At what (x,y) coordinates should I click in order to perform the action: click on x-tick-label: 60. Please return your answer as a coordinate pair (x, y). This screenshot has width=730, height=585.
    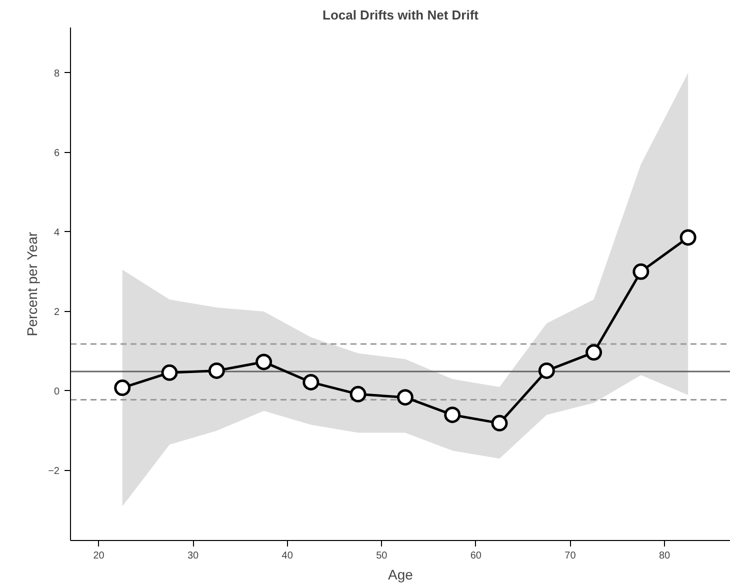
    Looking at the image, I should click on (476, 556).